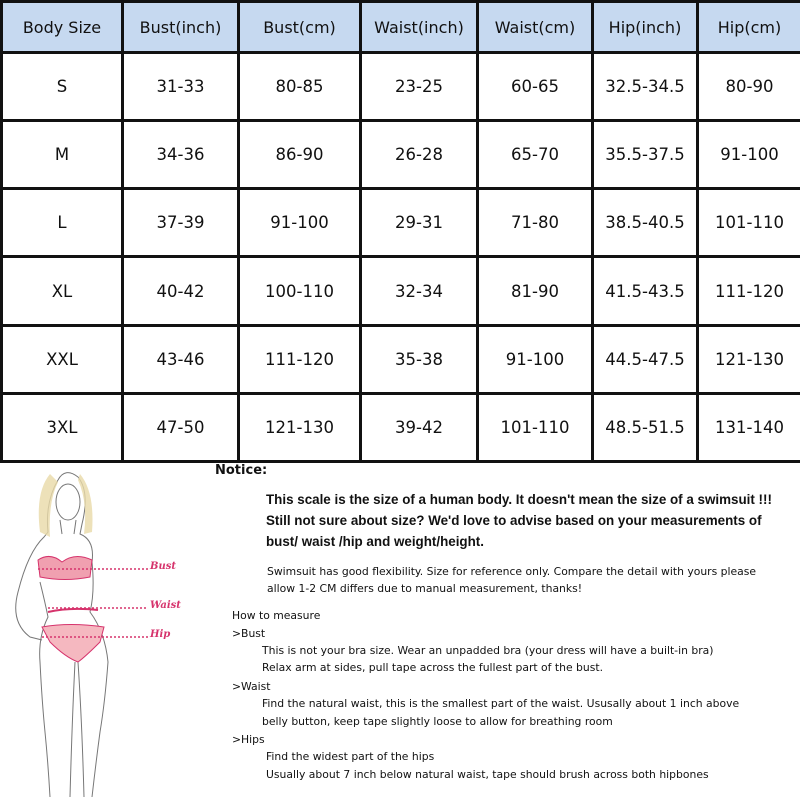 The height and width of the screenshot is (804, 800). Describe the element at coordinates (300, 155) in the screenshot. I see `measurement-cell: 86-90` at that location.